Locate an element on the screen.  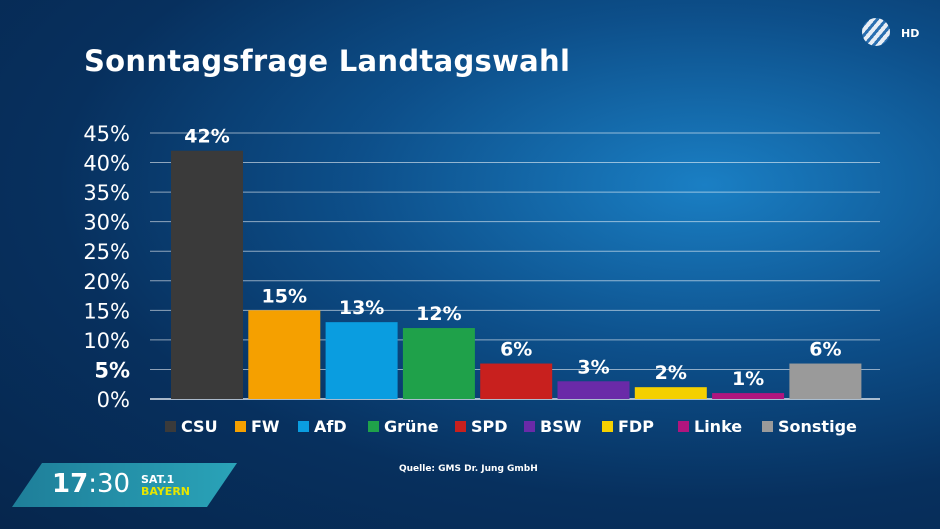
channel-badge is located at coordinates (124, 485).